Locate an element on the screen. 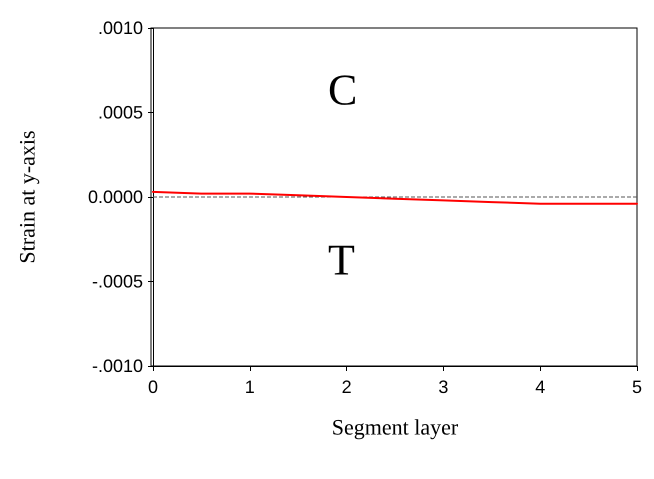 This screenshot has height=479, width=654. x-tick-label: 3 is located at coordinates (443, 387).